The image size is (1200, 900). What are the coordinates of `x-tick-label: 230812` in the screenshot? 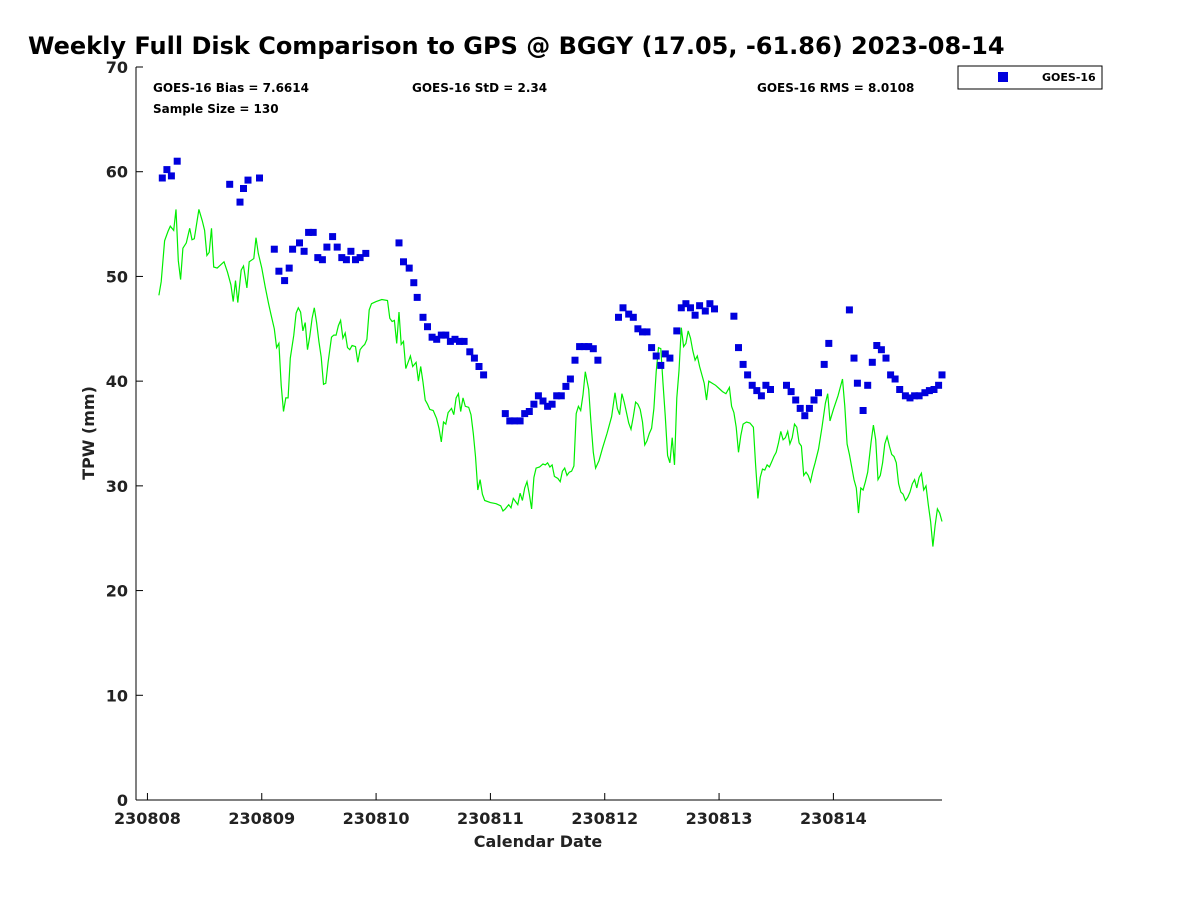 It's located at (604, 818).